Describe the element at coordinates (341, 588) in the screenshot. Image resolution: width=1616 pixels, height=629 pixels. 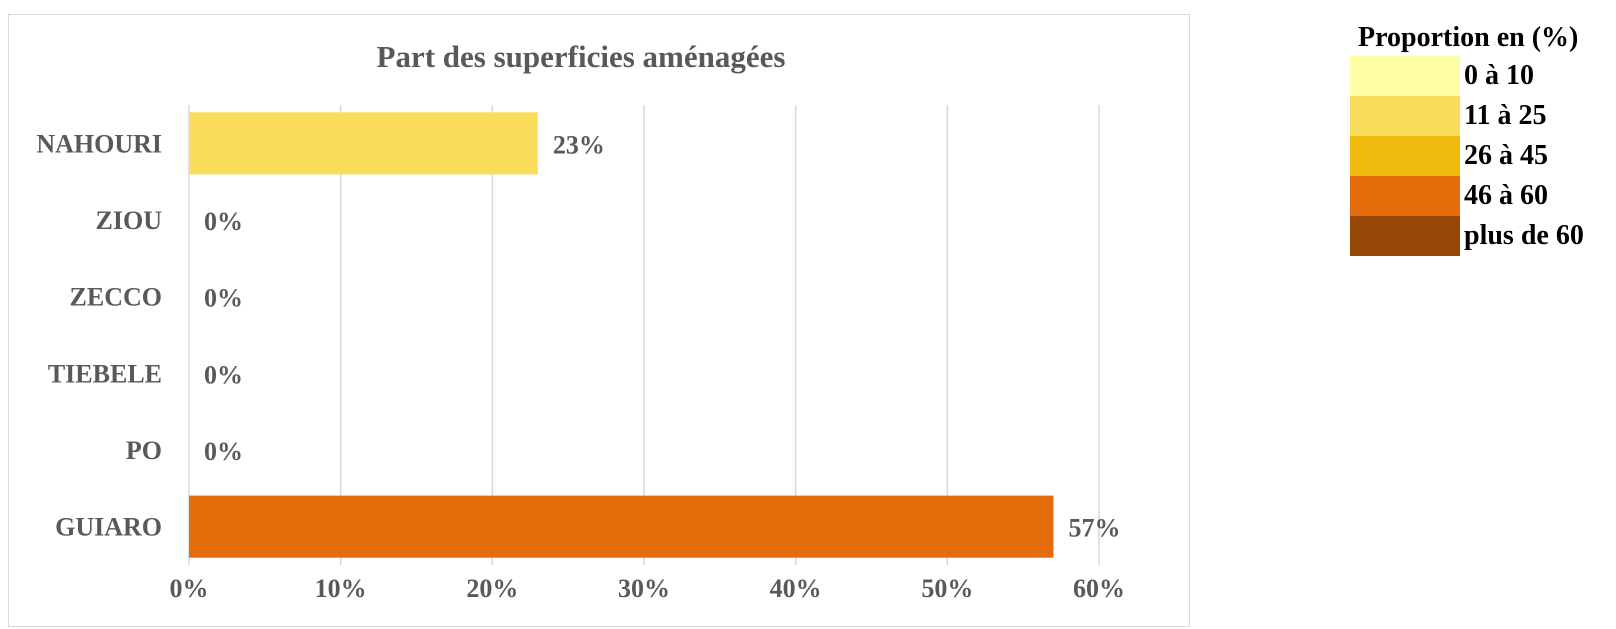
I see `x-tick-label: 10%` at that location.